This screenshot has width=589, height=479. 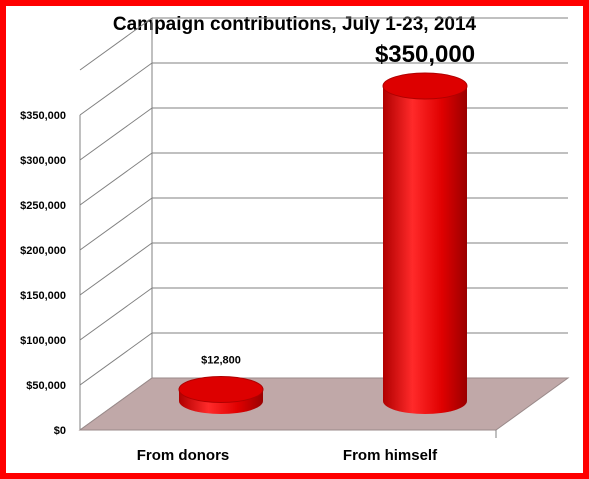 What do you see at coordinates (43, 161) in the screenshot?
I see `y-tick-label: $300,000` at bounding box center [43, 161].